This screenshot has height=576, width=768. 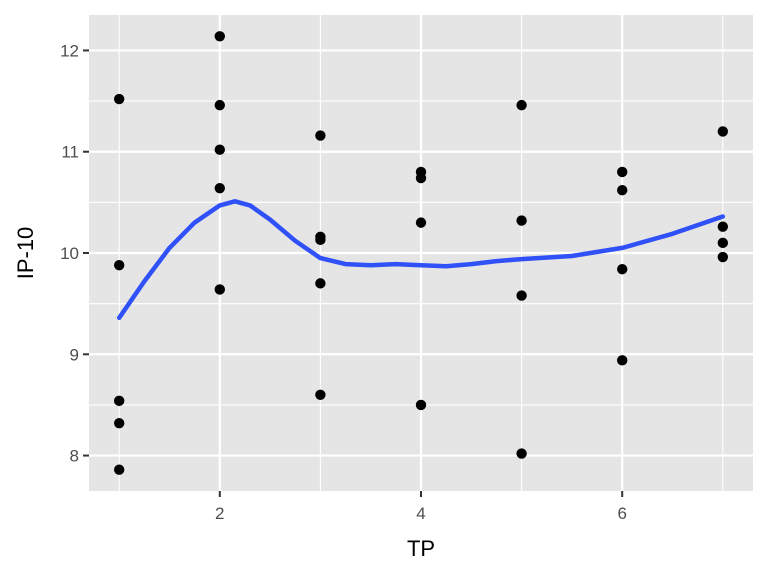 What do you see at coordinates (74, 456) in the screenshot?
I see `y-tick-label: 8` at bounding box center [74, 456].